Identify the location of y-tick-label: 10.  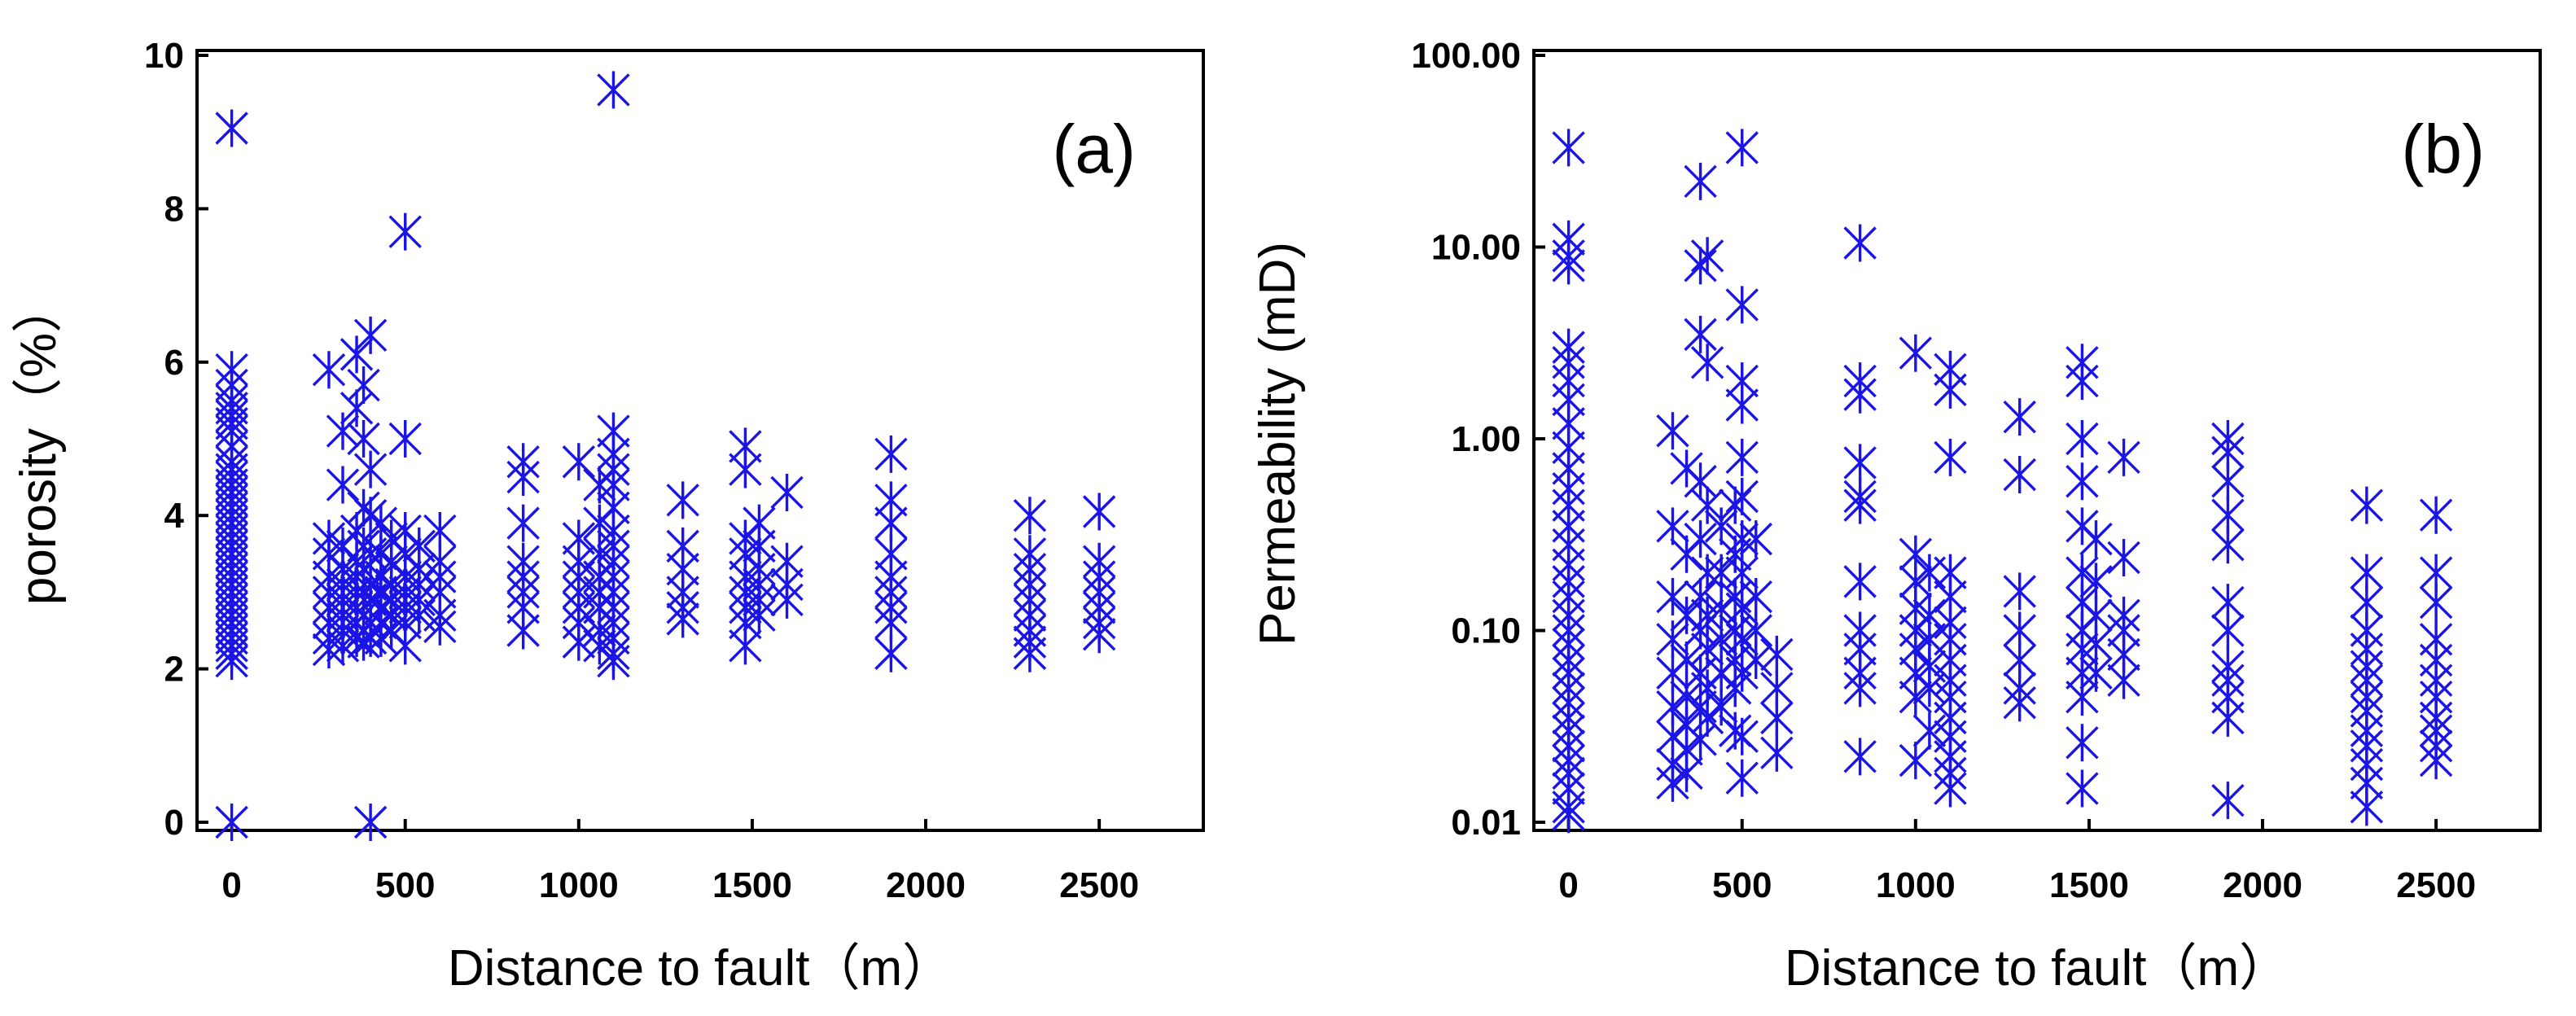
(164, 56).